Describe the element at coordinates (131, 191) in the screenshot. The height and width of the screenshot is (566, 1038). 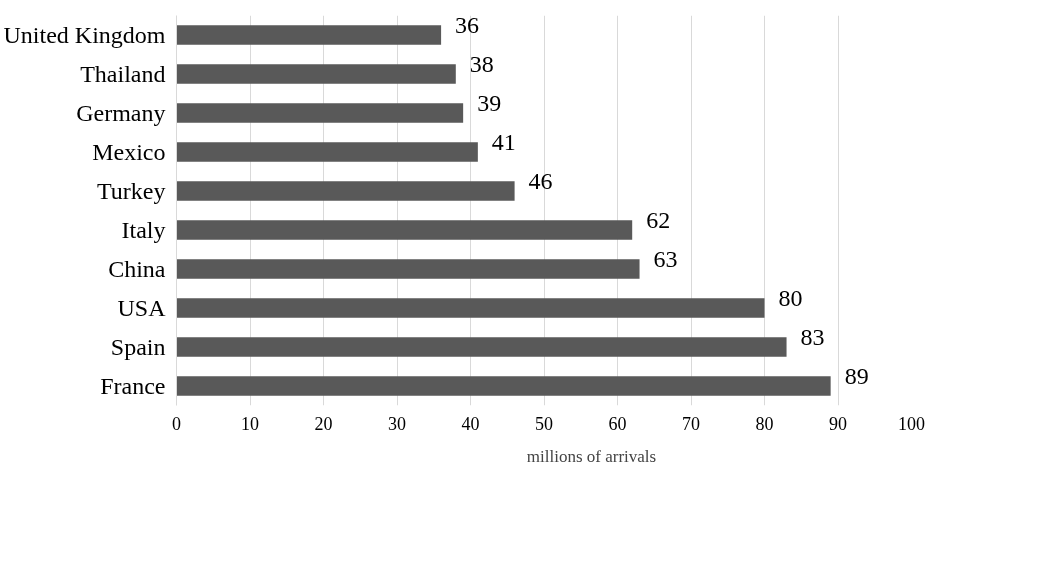
I see `y-tick-label: Turkey` at that location.